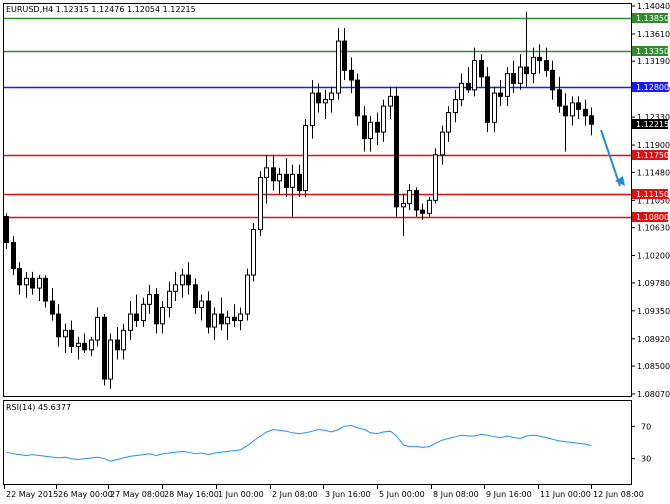 The image size is (670, 504). What do you see at coordinates (299, 443) in the screenshot?
I see `rsi-line` at bounding box center [299, 443].